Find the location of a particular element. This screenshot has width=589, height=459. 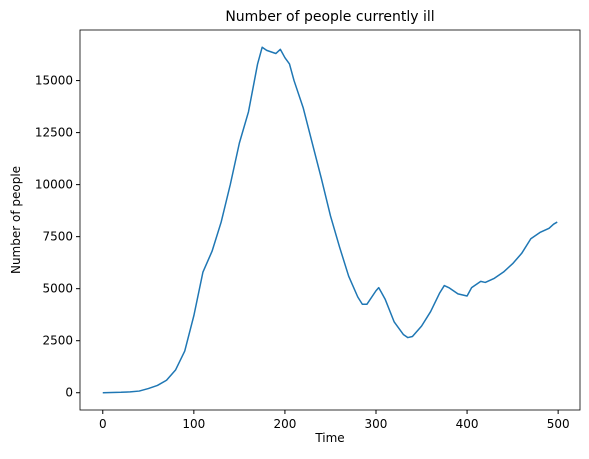

chart-title: Number of people currently ill is located at coordinates (329, 17).